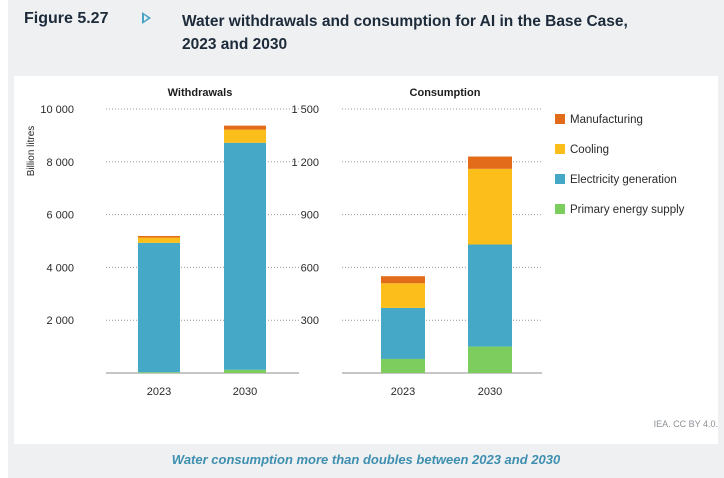 The image size is (724, 478). Describe the element at coordinates (60, 163) in the screenshot. I see `y-tick-label-0-3: 8 000` at that location.